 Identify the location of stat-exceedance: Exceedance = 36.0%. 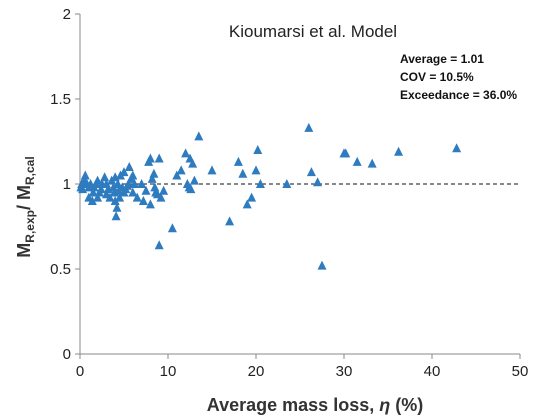
(458, 95).